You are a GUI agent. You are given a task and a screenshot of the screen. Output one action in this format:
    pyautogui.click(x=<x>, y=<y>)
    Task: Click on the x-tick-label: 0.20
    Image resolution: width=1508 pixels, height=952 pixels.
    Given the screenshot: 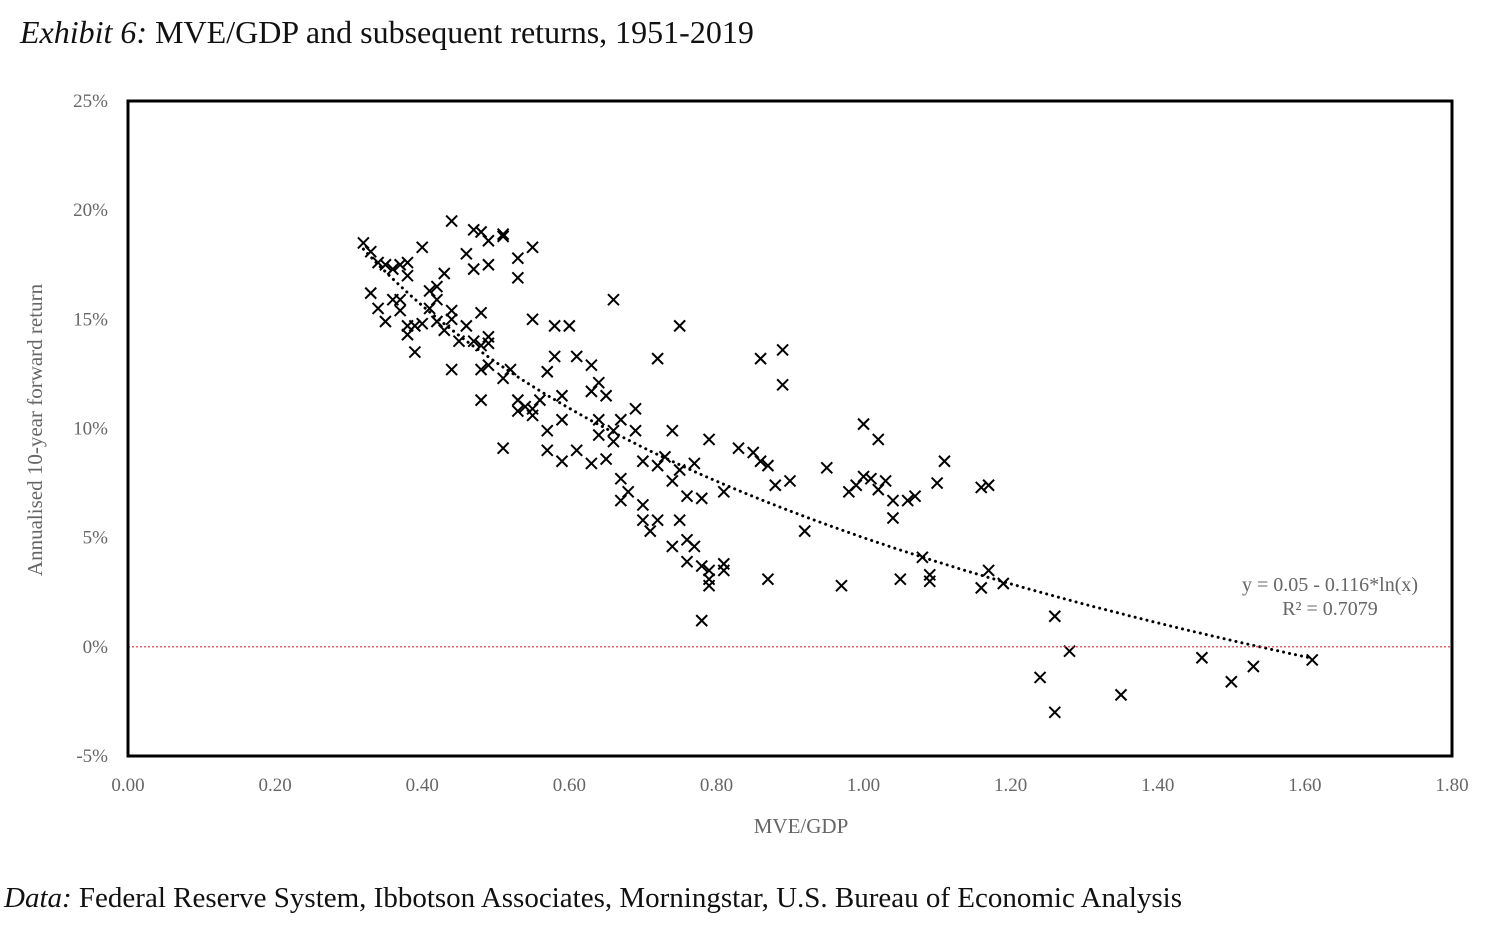 What is the action you would take?
    pyautogui.click(x=274, y=785)
    